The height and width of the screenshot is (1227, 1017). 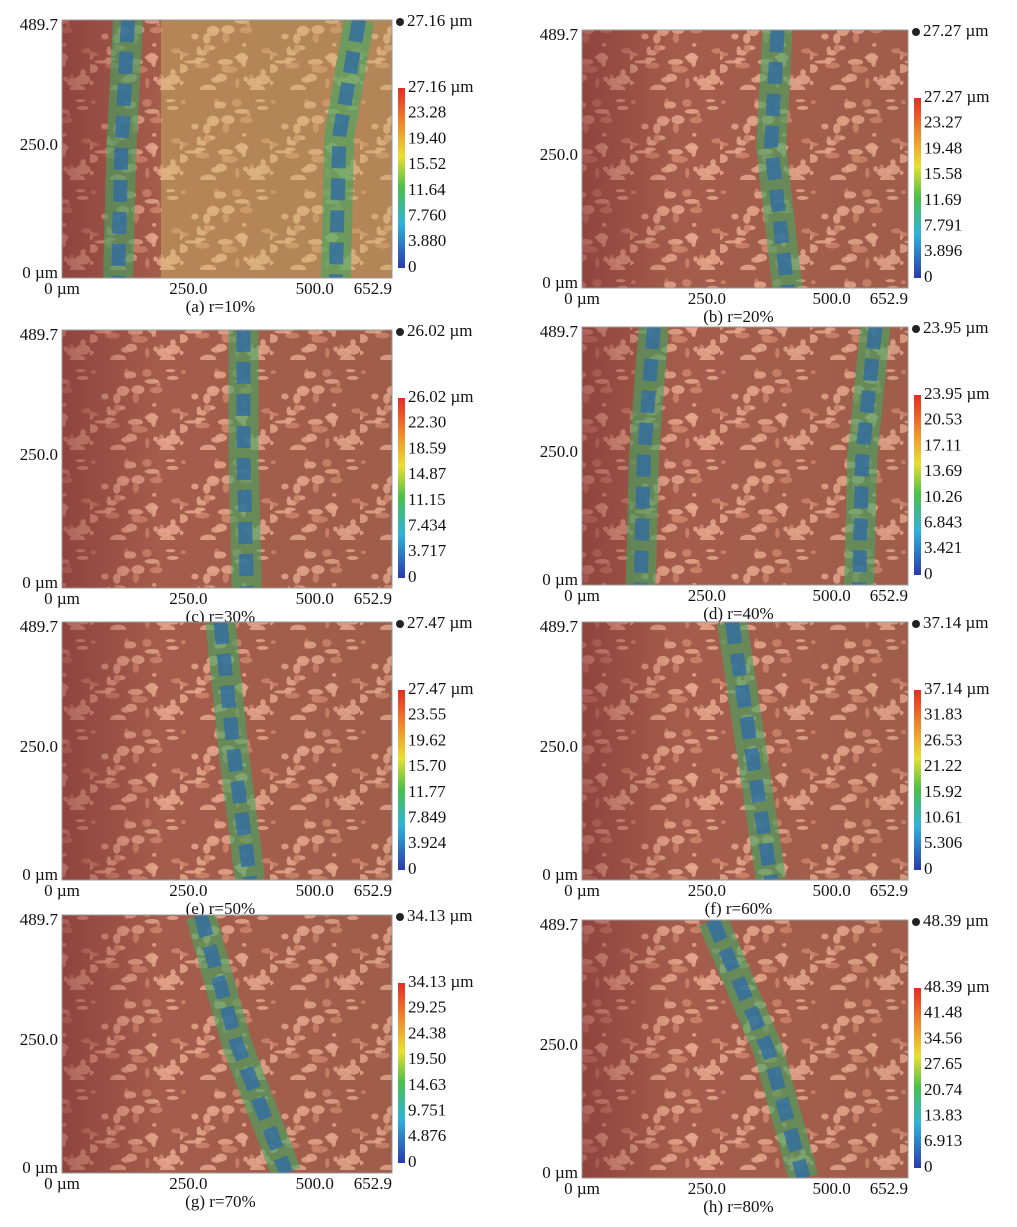 I want to click on colorbar-label: 31.83, so click(x=943, y=714).